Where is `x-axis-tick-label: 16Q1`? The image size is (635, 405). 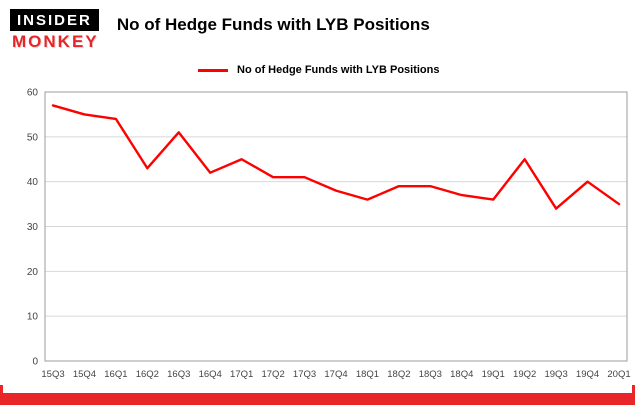 x-axis-tick-label: 16Q1 is located at coordinates (115, 374).